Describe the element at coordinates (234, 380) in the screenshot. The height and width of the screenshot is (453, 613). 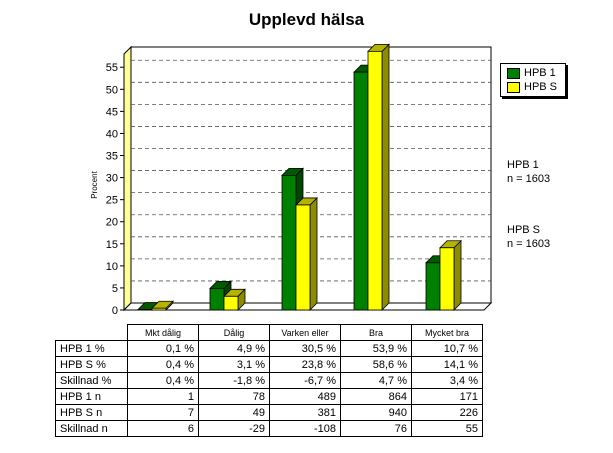
I see `table-cell: -1,8 %` at that location.